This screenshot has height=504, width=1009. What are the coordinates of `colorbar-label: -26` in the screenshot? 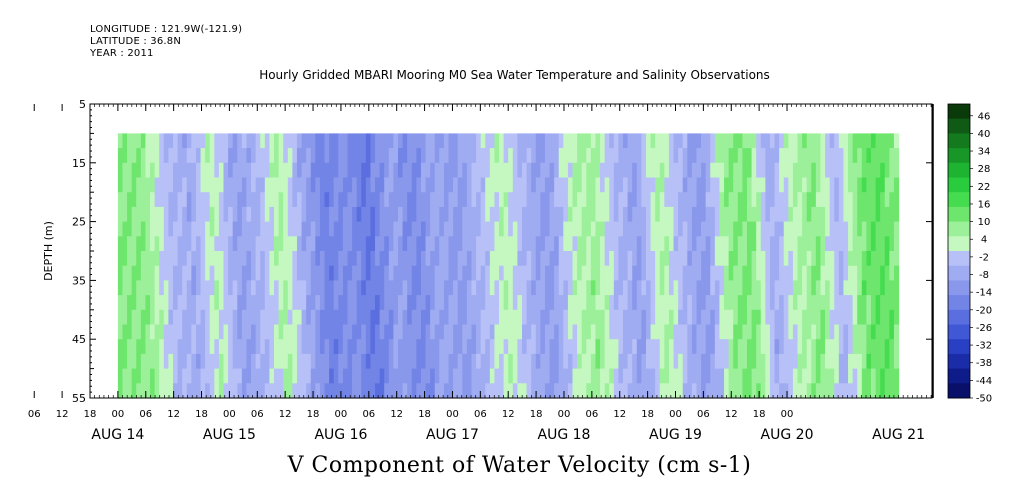 It's located at (984, 328).